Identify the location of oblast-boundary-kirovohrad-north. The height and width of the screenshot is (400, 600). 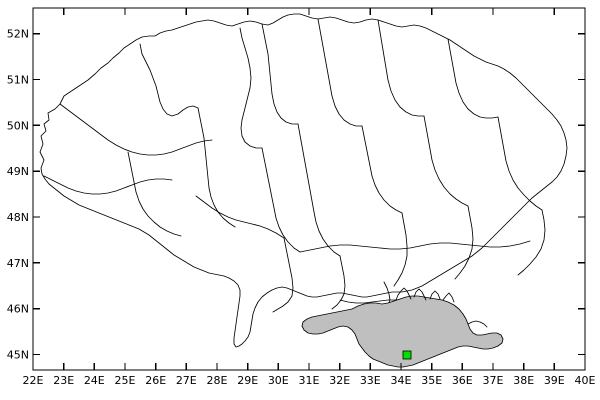
(360, 248).